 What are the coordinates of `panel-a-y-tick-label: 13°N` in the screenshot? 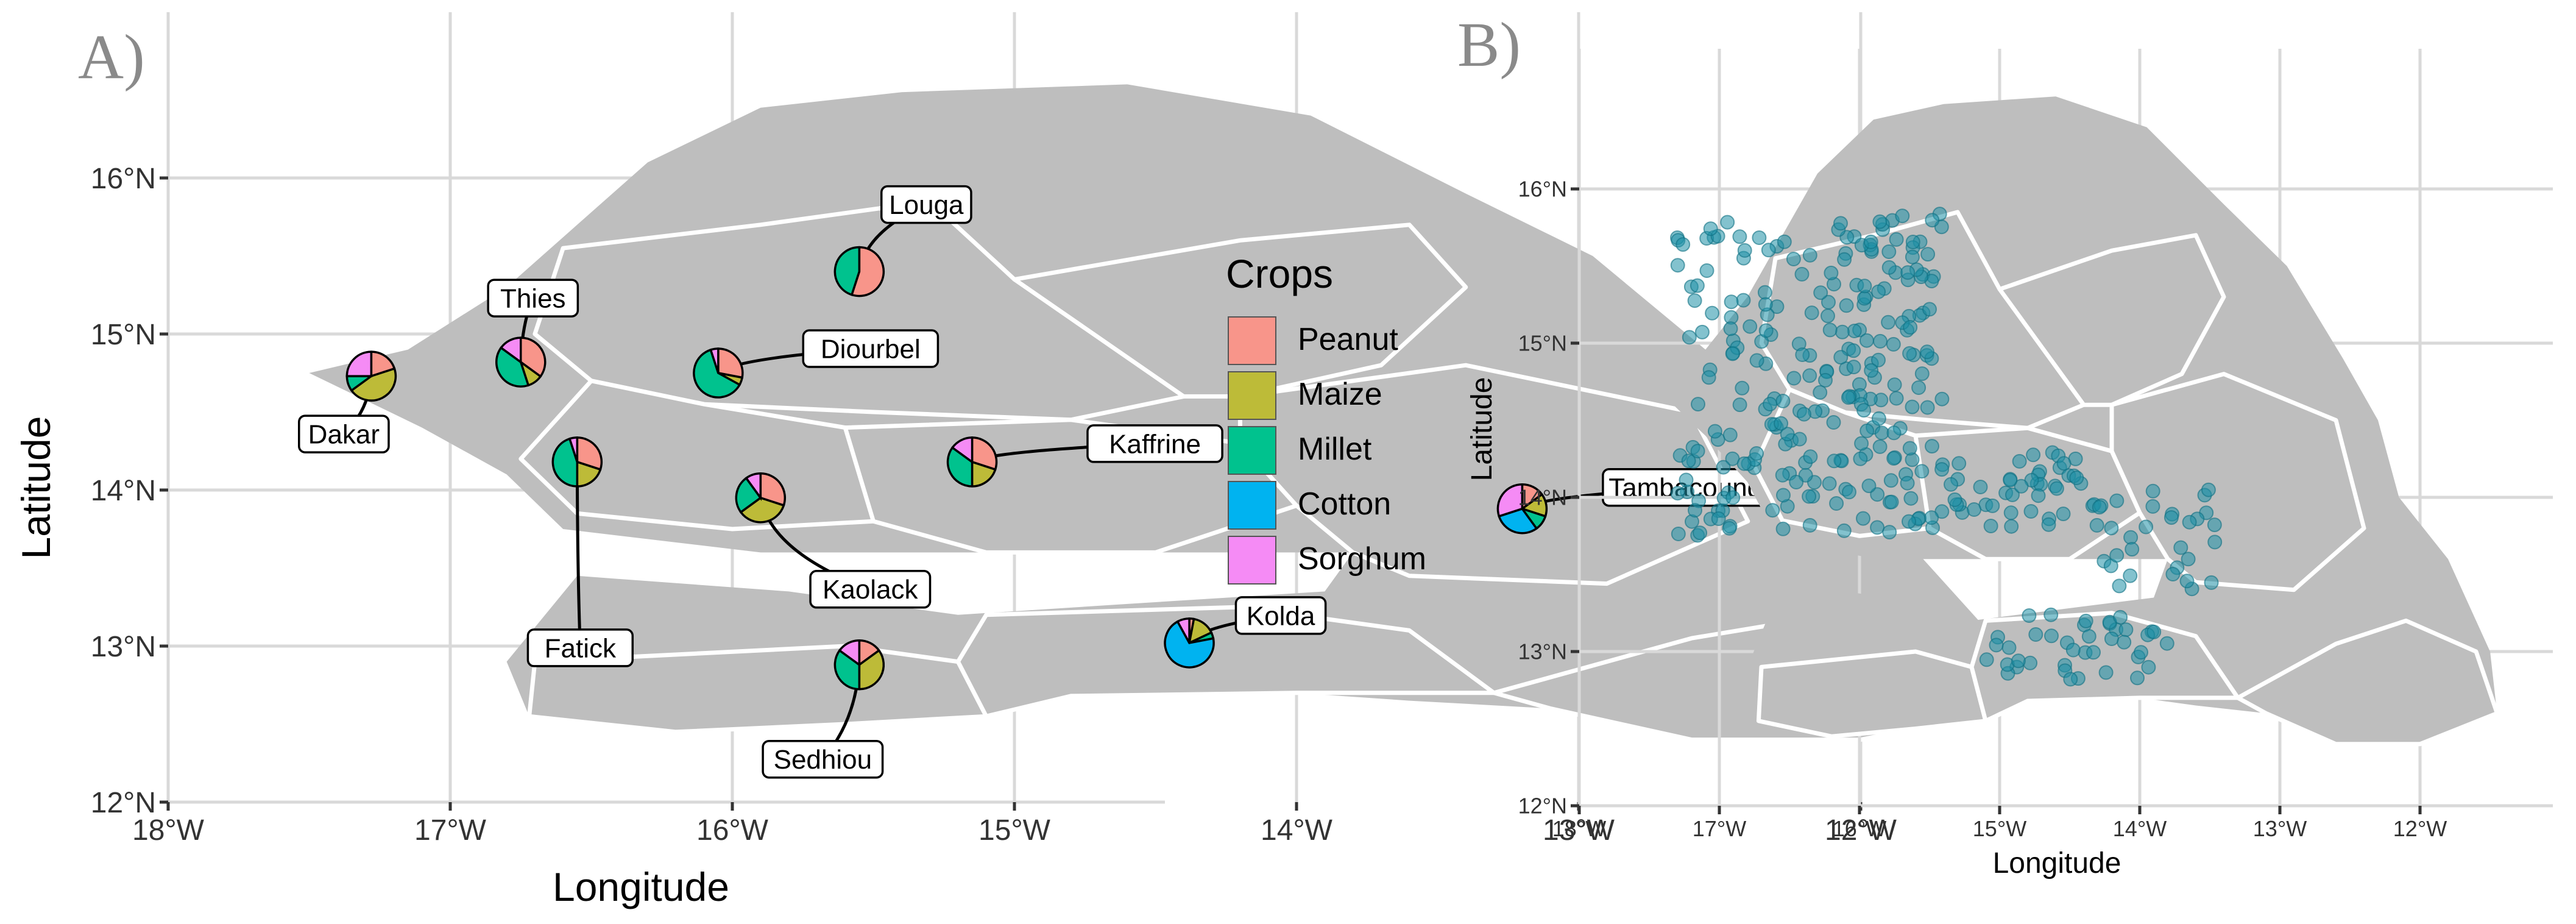 It's located at (123, 647).